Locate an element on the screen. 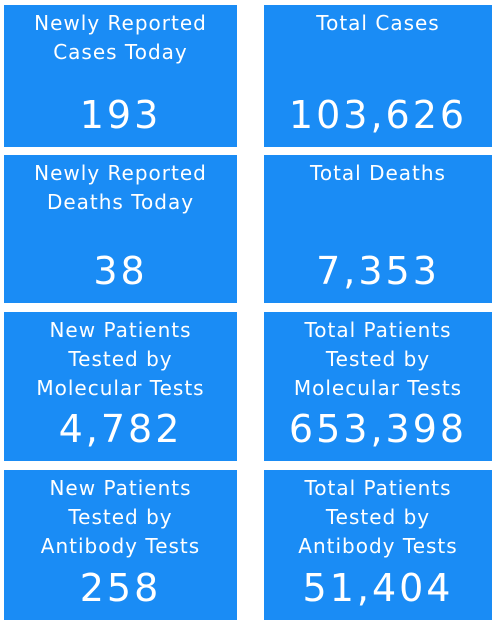  tile-label: Total Cases is located at coordinates (378, 23).